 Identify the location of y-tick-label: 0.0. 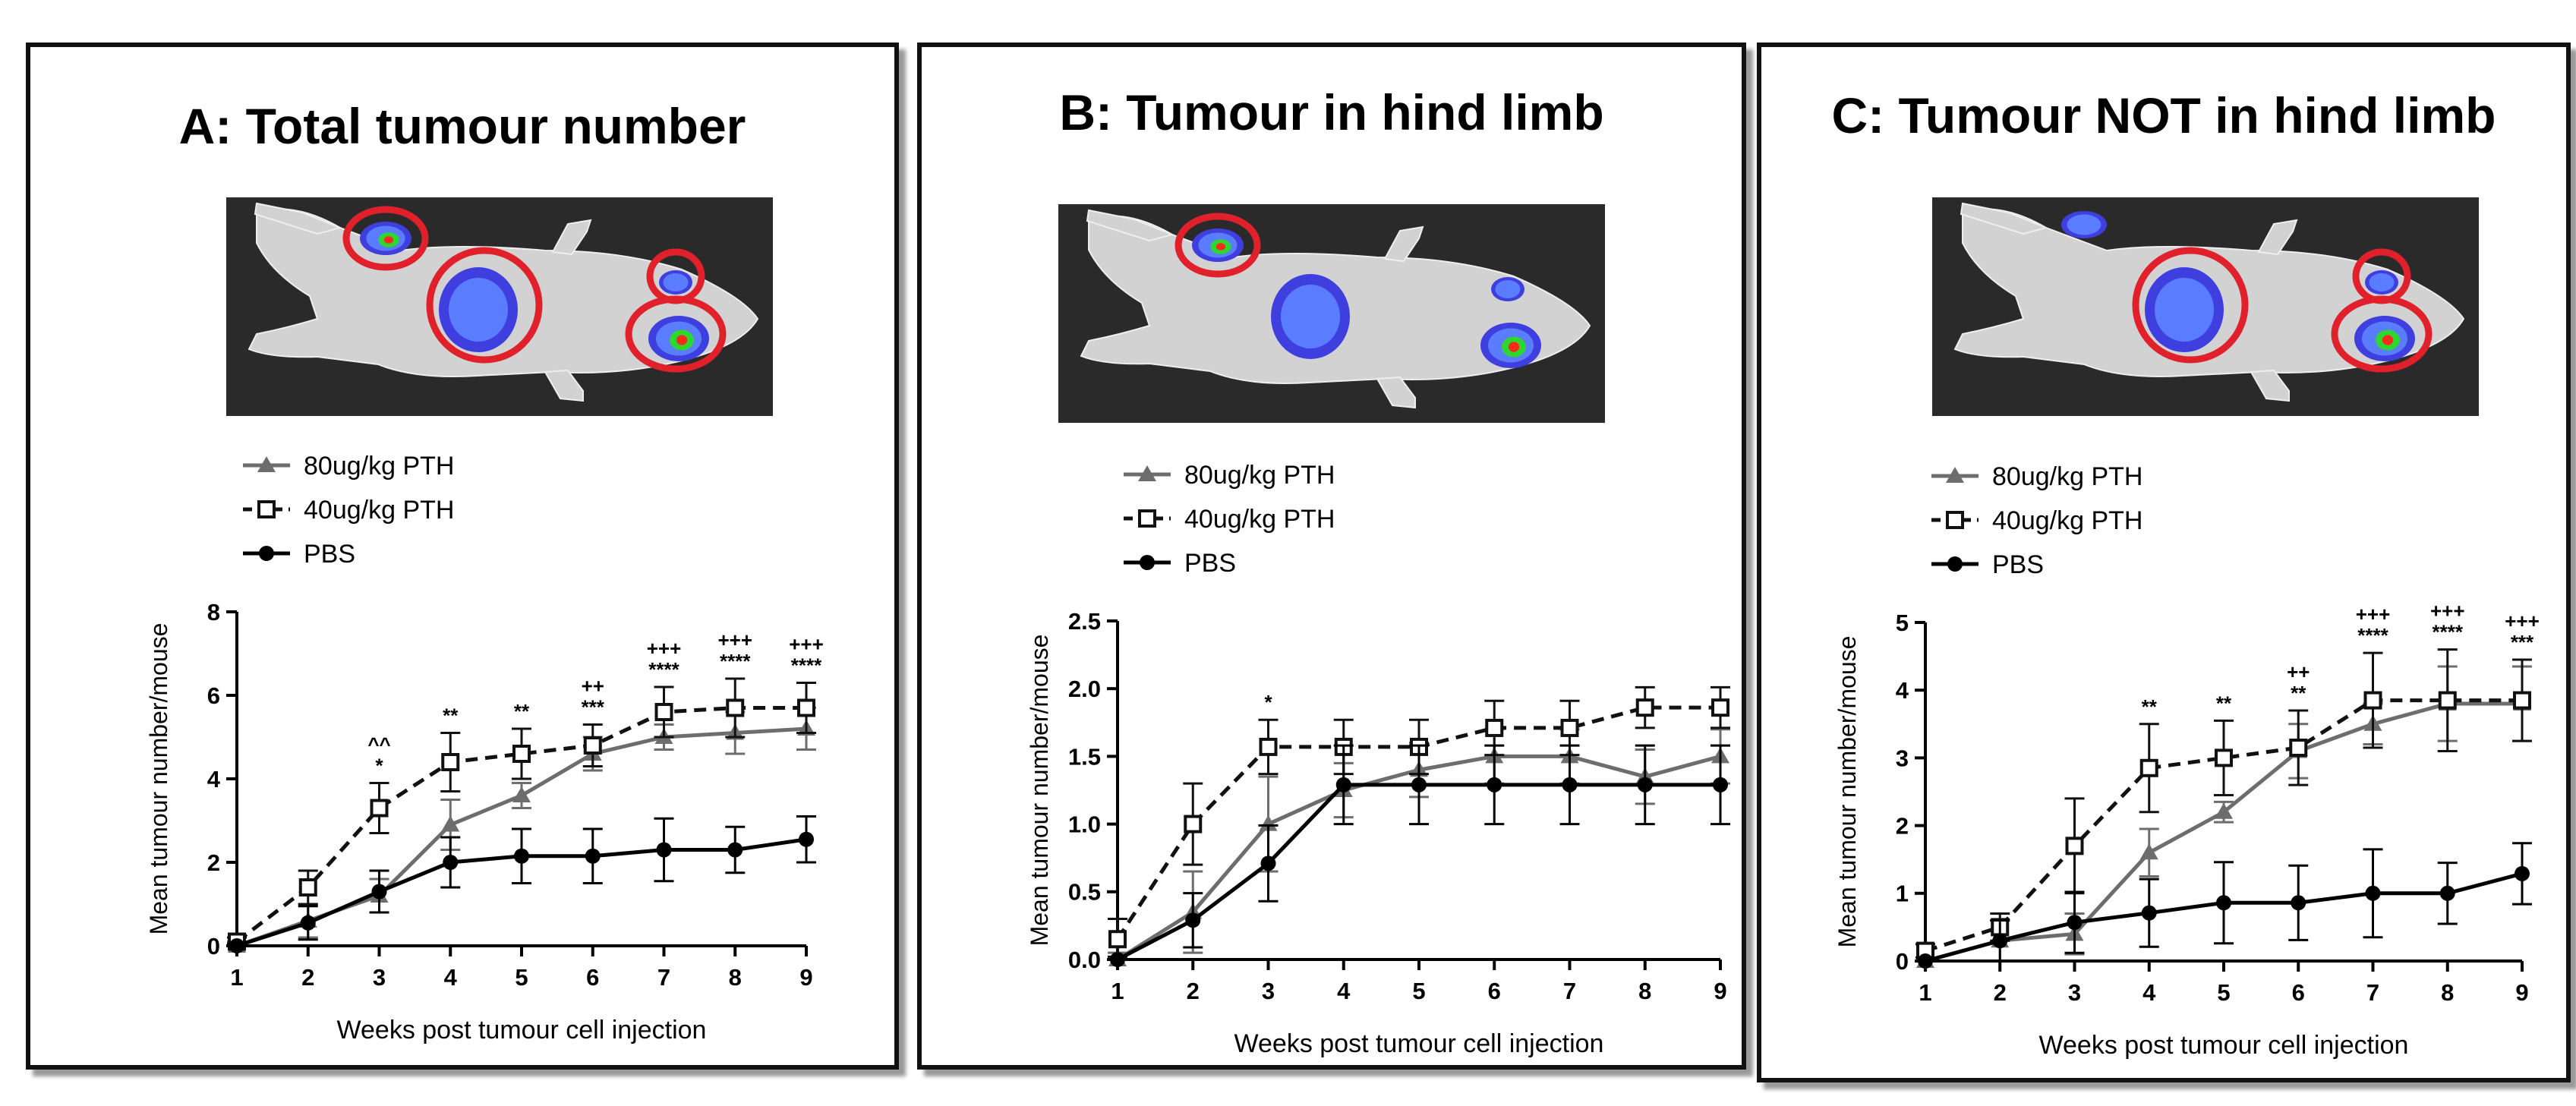
(1084, 960).